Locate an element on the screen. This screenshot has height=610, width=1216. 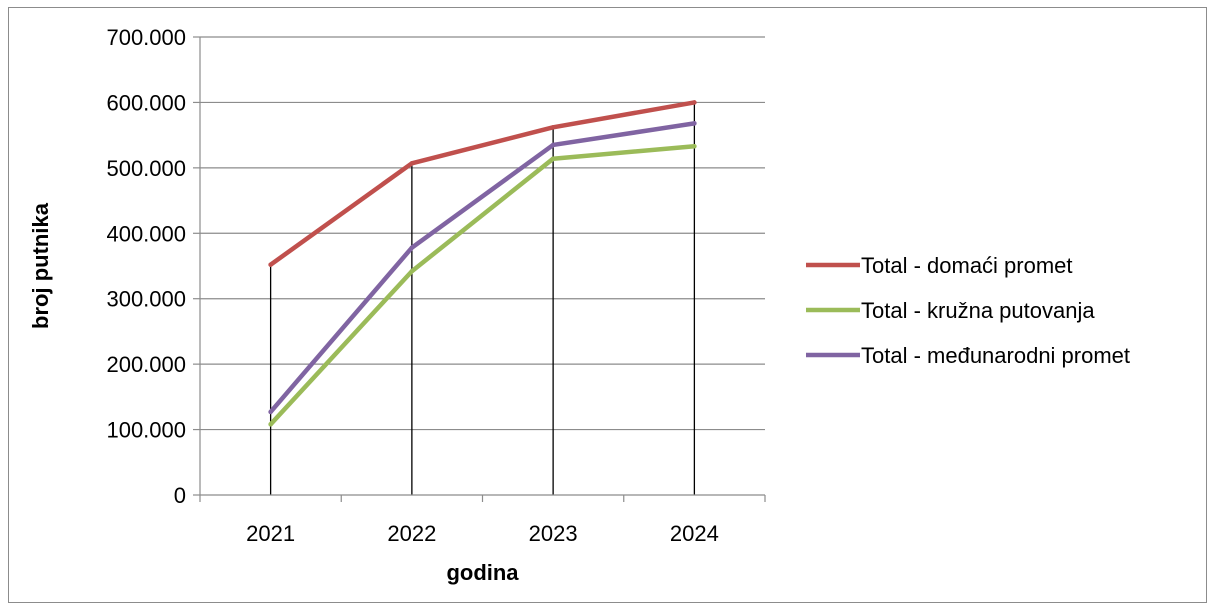
series-0-point-2021 is located at coordinates (270, 264).